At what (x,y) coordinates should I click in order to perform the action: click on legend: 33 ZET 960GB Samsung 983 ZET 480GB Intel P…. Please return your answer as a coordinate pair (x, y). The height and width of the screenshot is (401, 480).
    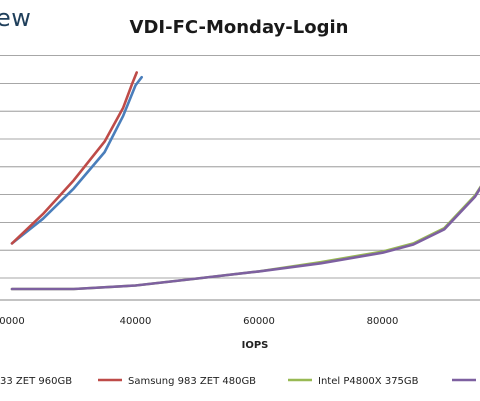
    Looking at the image, I should click on (238, 381).